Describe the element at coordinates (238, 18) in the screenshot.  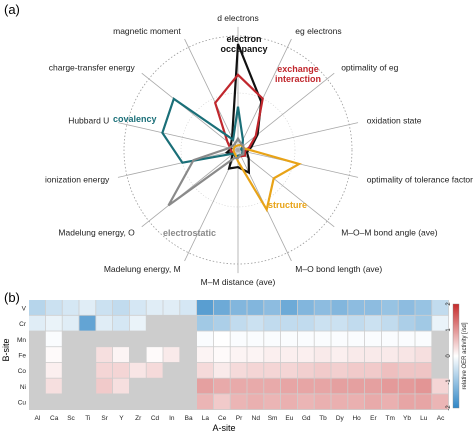
I see `radar-axis-label: d electrons` at that location.